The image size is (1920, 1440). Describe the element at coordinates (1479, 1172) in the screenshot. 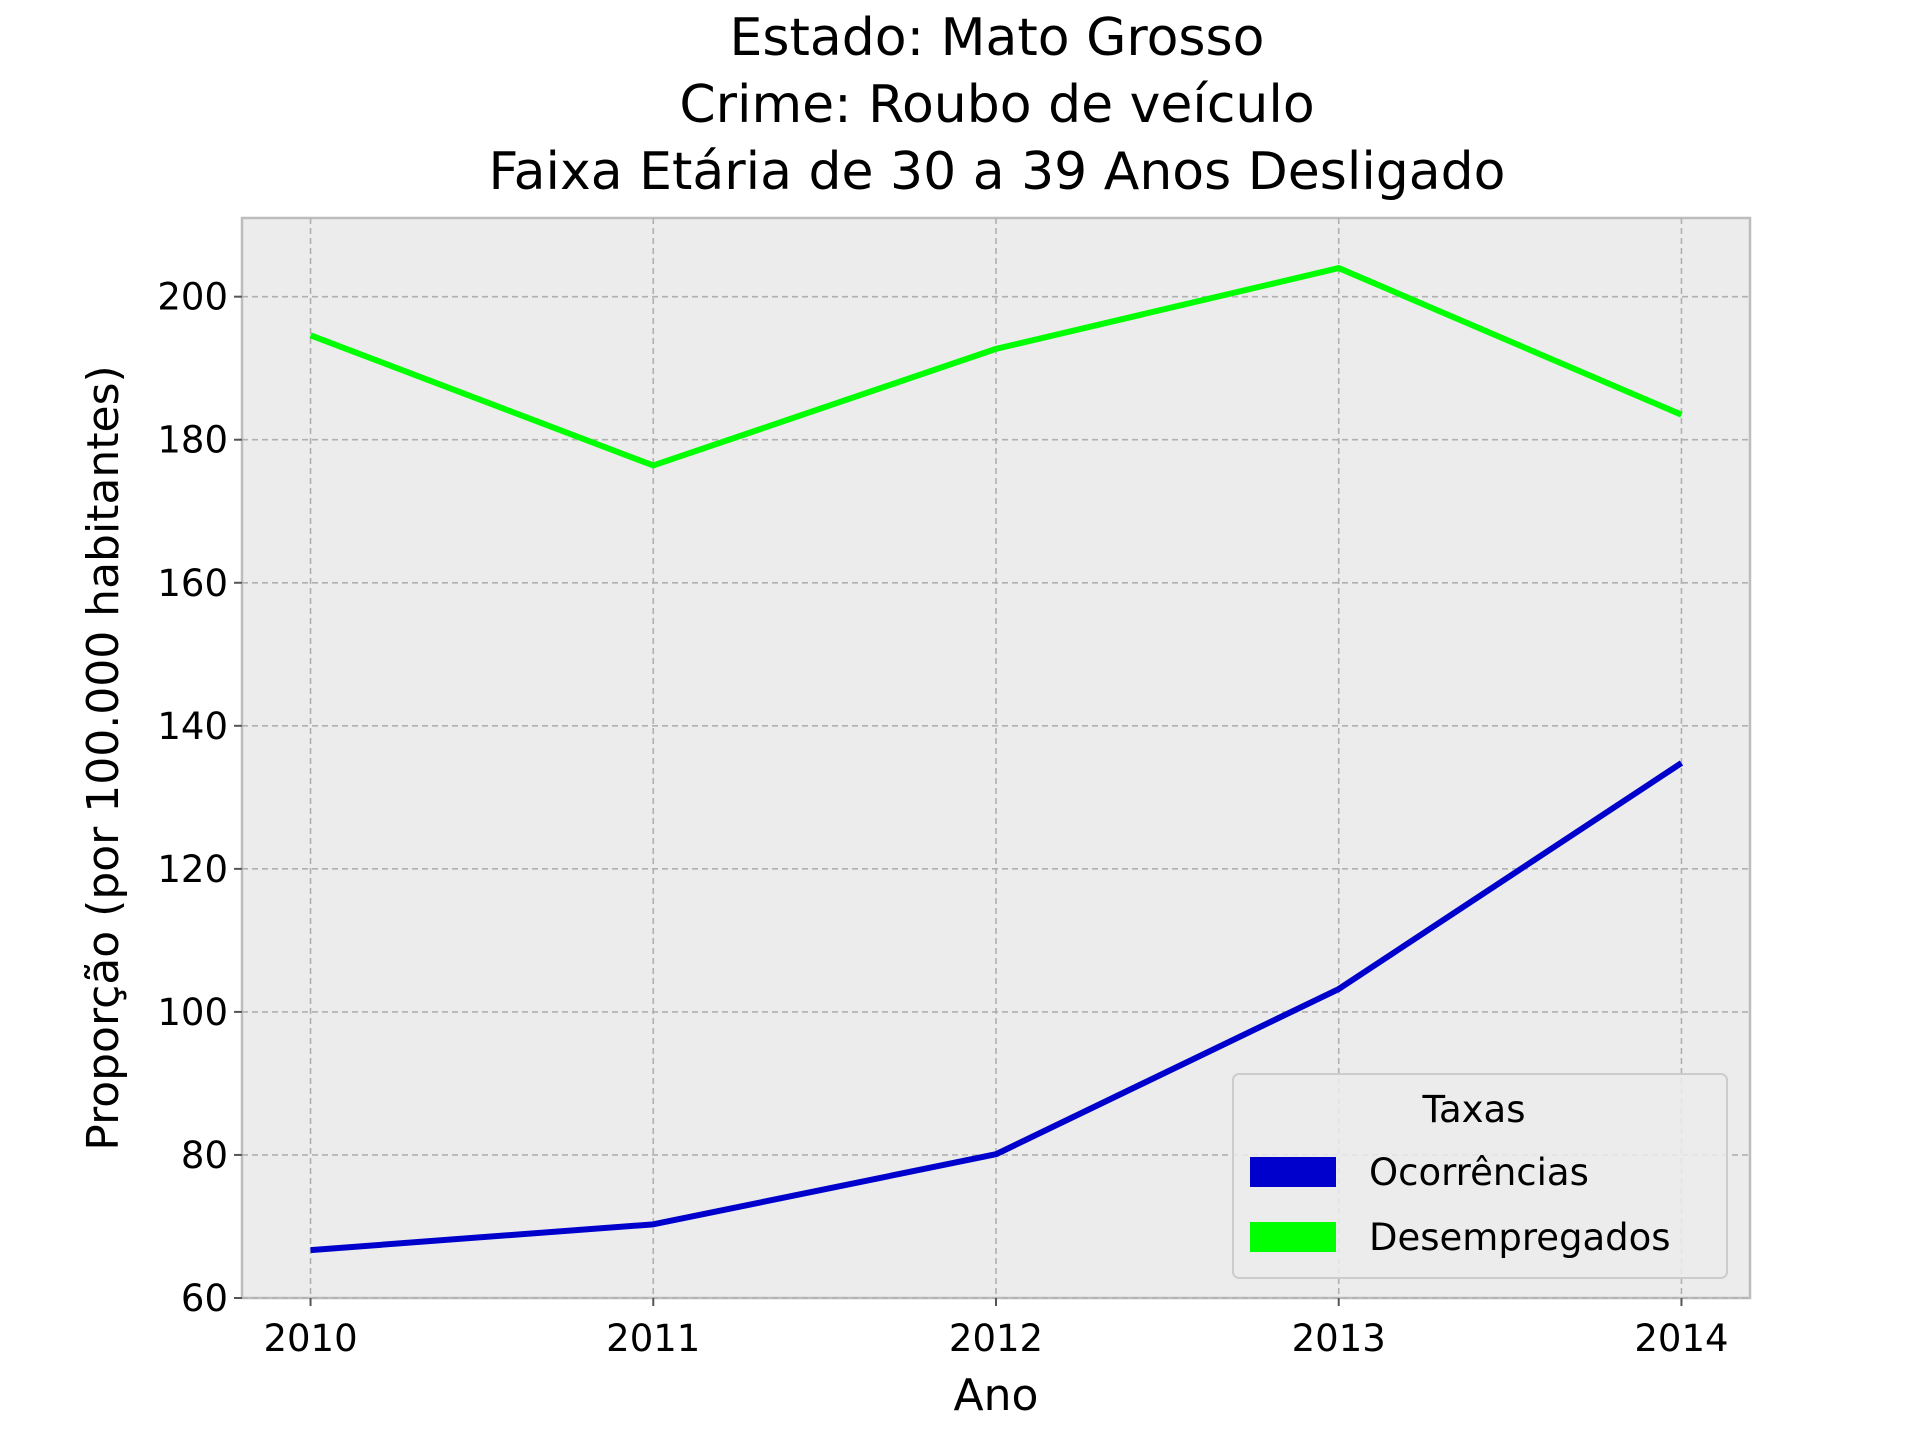

I see `legend-label-ocorrencias: Ocorrências` at that location.